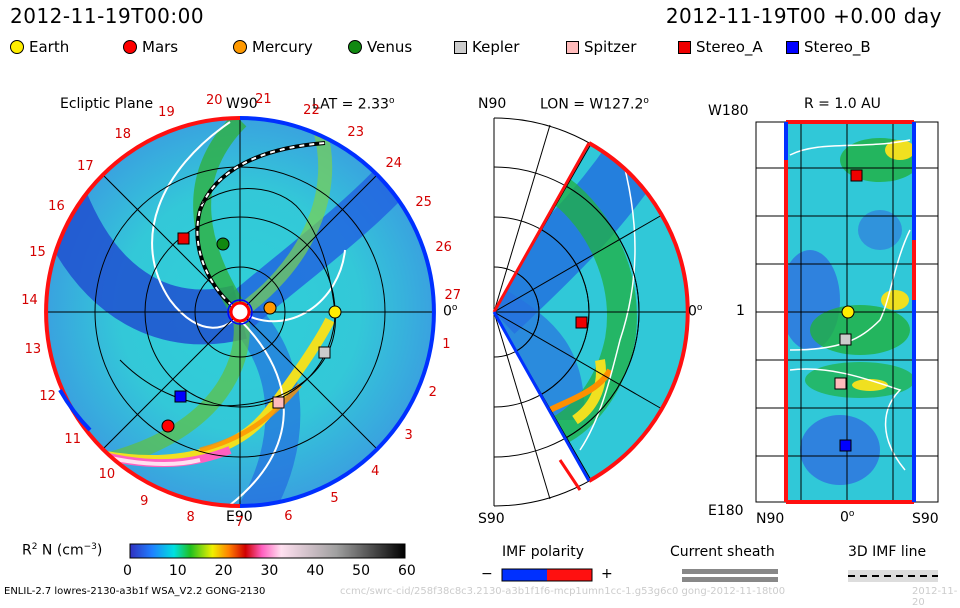 This screenshot has width=960, height=608. I want to click on carrington-label: 25, so click(423, 202).